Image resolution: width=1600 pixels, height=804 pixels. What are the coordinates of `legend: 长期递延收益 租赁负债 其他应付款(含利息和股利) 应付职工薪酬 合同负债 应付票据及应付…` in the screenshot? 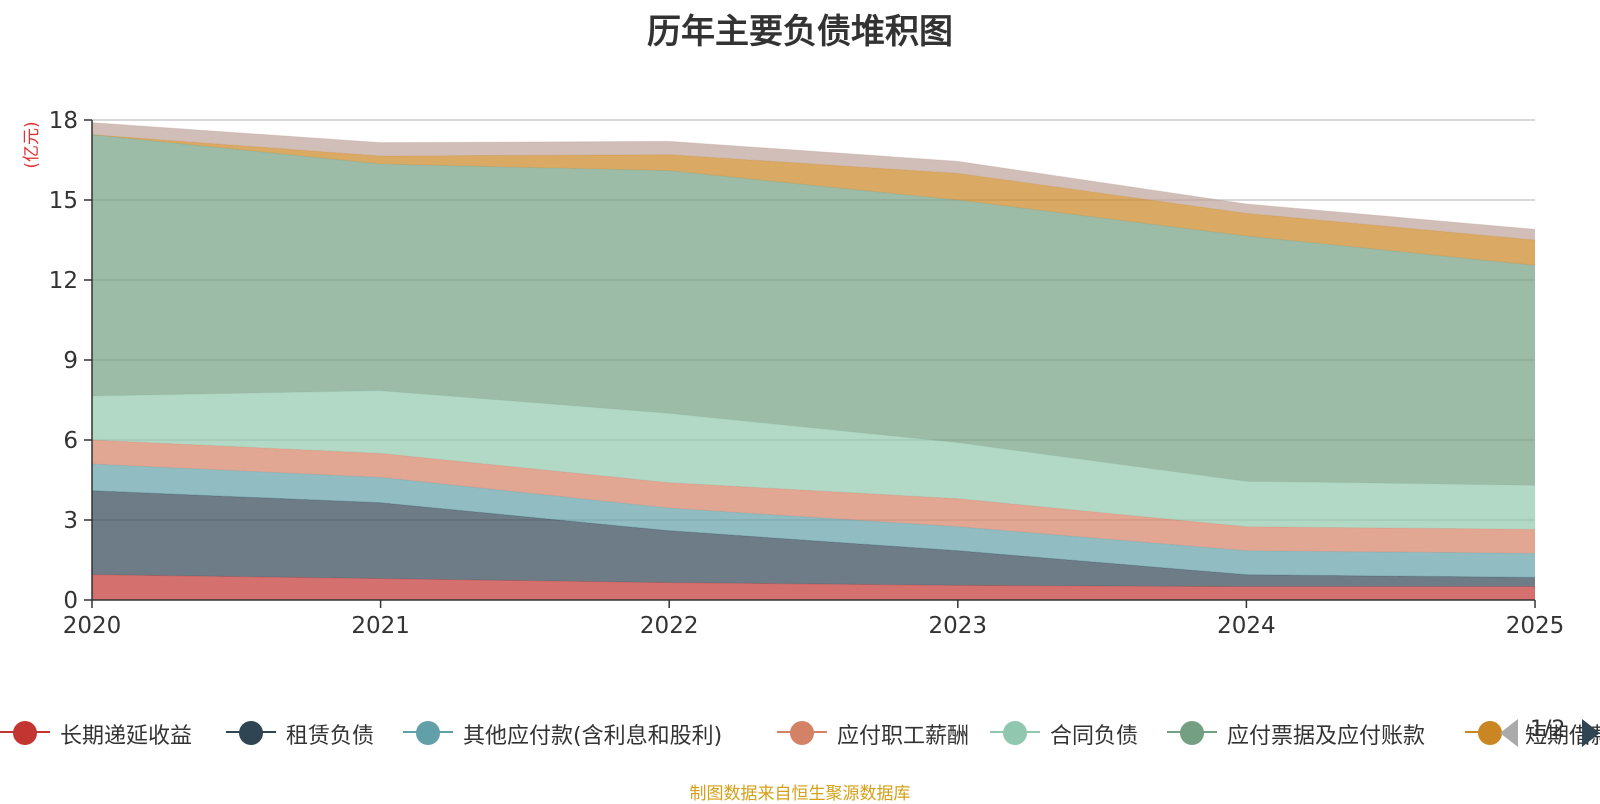 It's located at (800, 732).